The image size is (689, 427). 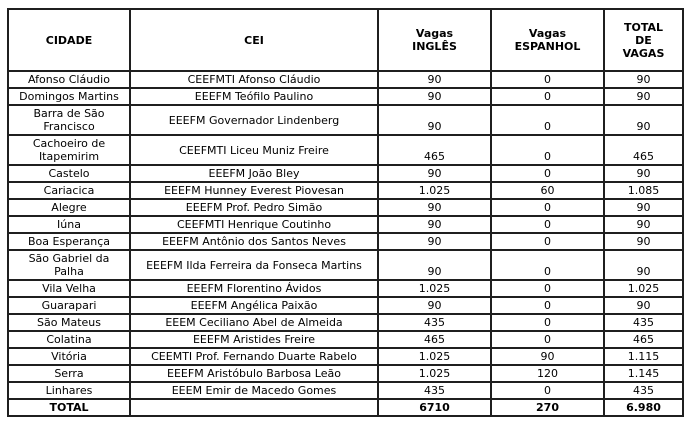 What do you see at coordinates (69, 356) in the screenshot?
I see `cell-cidade: Vitória` at bounding box center [69, 356].